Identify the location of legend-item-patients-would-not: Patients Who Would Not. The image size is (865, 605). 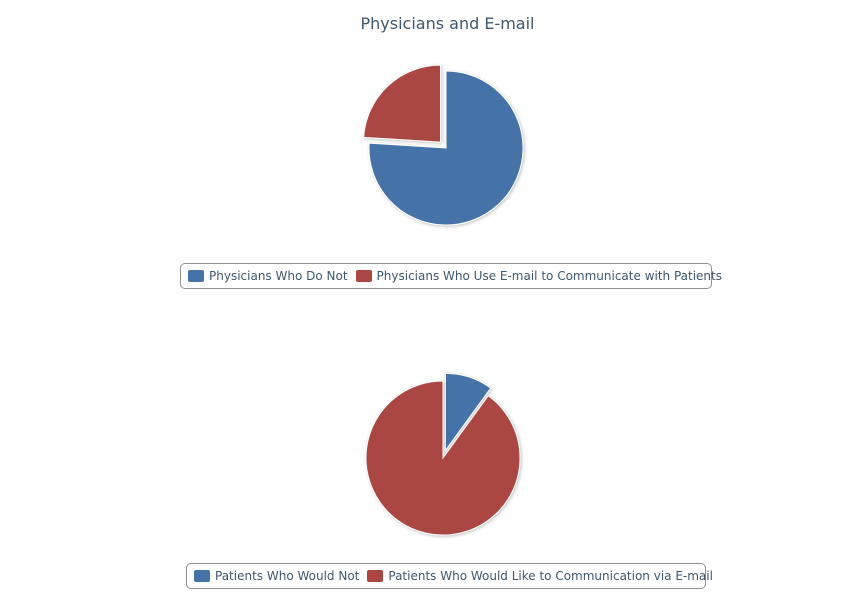
(276, 576).